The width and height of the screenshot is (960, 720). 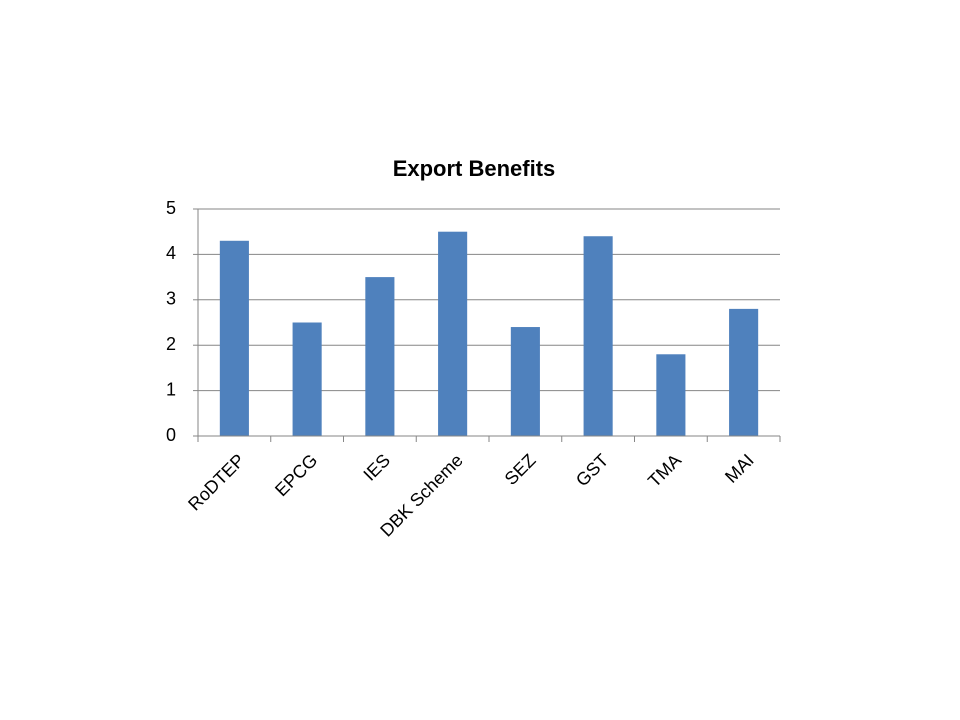 I want to click on x-tick-label: IES, so click(x=376, y=467).